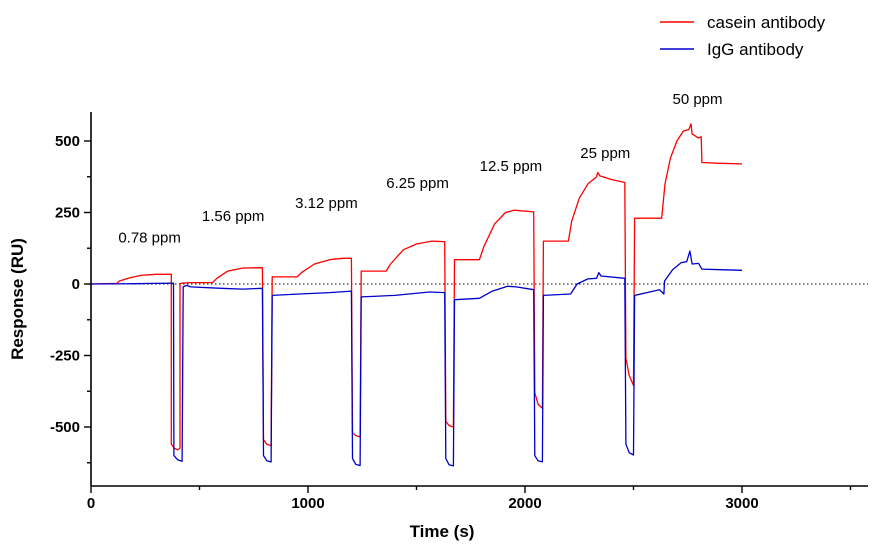 Image resolution: width=872 pixels, height=544 pixels. Describe the element at coordinates (149, 238) in the screenshot. I see `concentration-label: 0.78 ppm` at that location.